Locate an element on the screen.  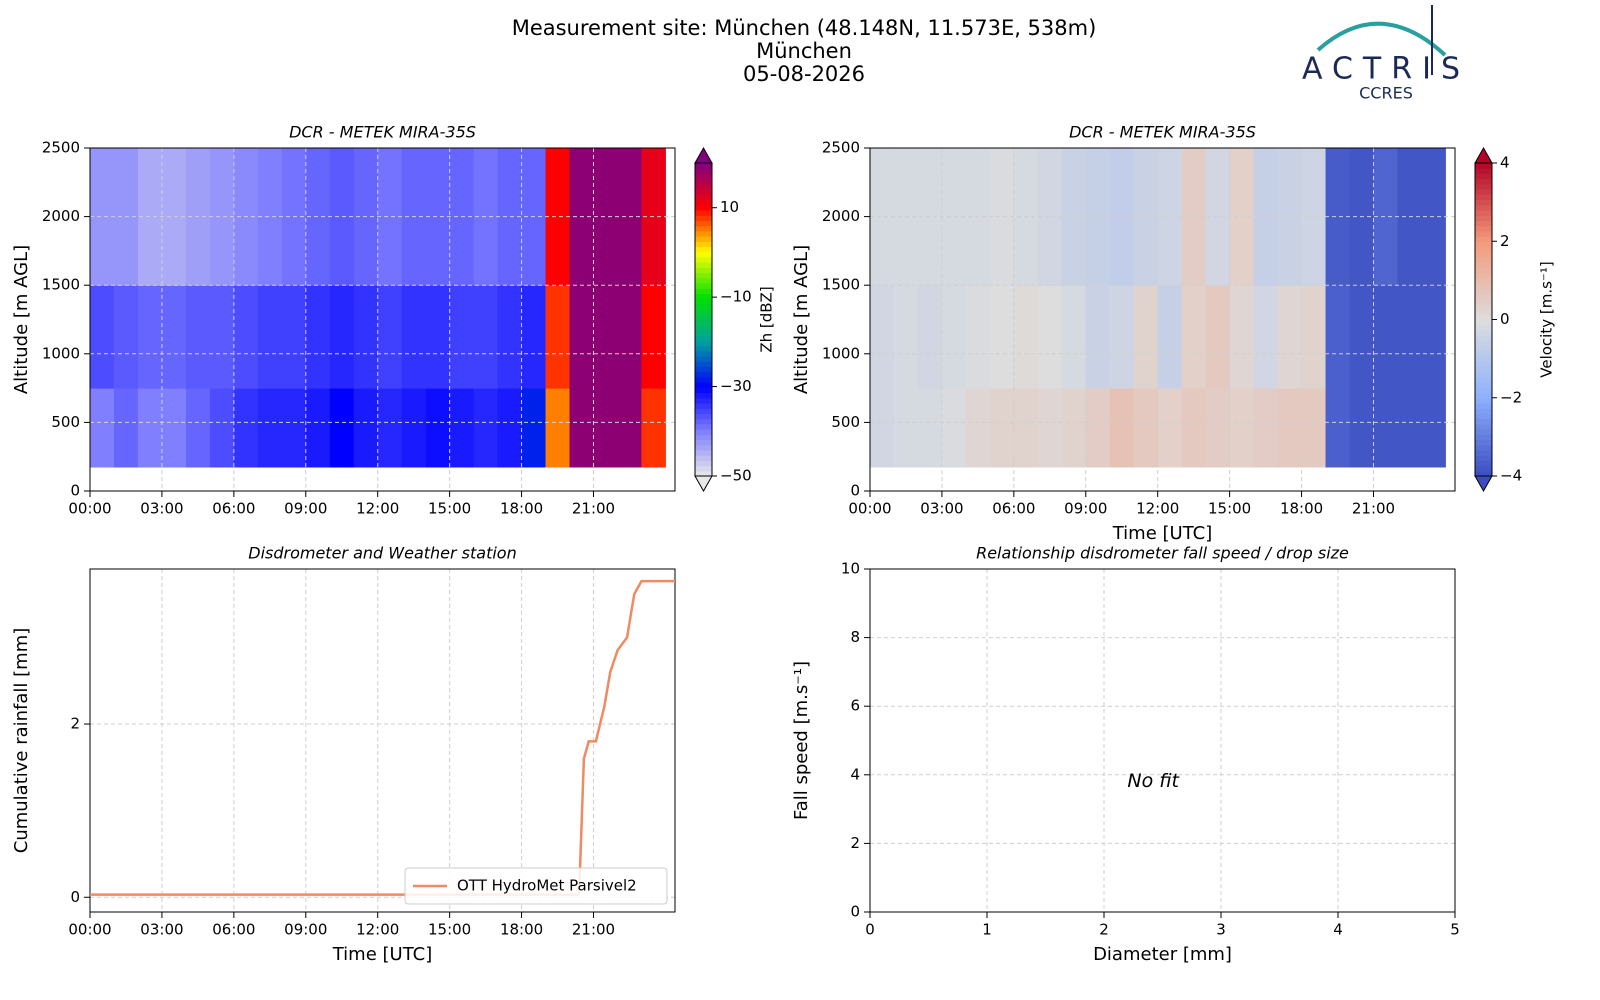
colorbar-label: Zh [dBZ] is located at coordinates (767, 319).